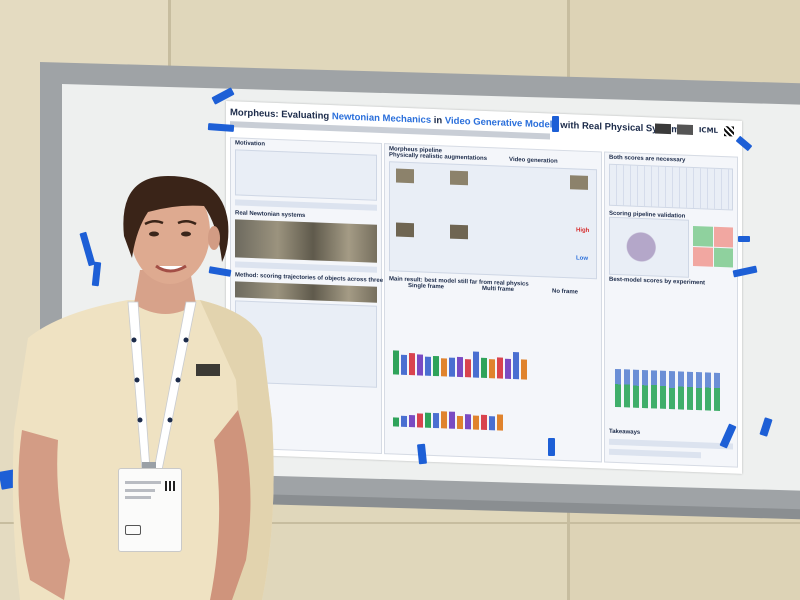 The width and height of the screenshot is (800, 600). Describe the element at coordinates (171, 268) in the screenshot. I see `presenter-smile` at that location.